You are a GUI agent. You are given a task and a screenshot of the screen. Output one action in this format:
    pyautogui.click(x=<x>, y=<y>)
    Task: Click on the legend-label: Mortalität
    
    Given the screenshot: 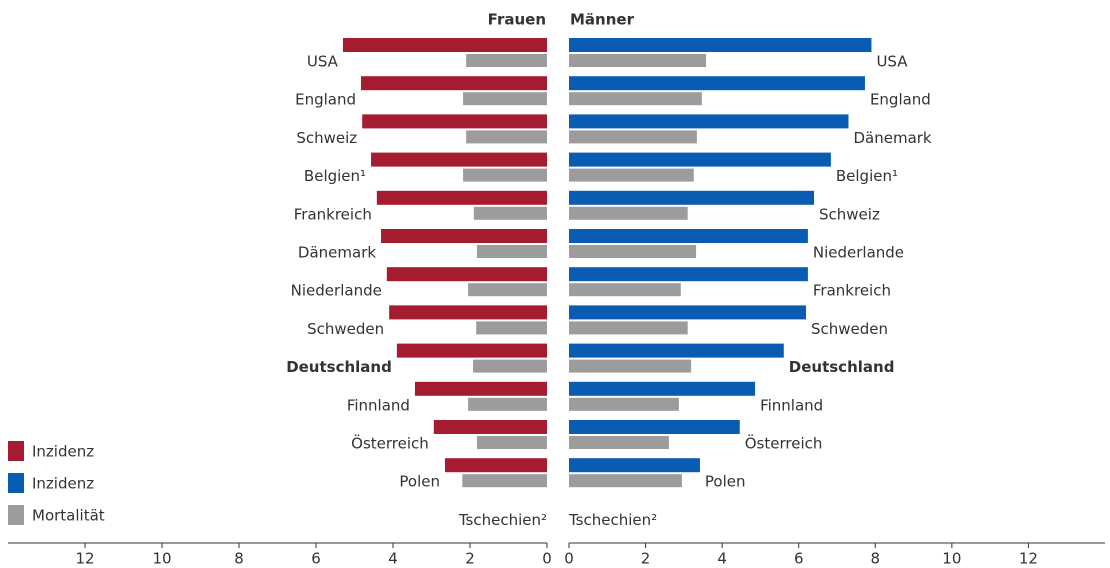 What is the action you would take?
    pyautogui.click(x=68, y=516)
    